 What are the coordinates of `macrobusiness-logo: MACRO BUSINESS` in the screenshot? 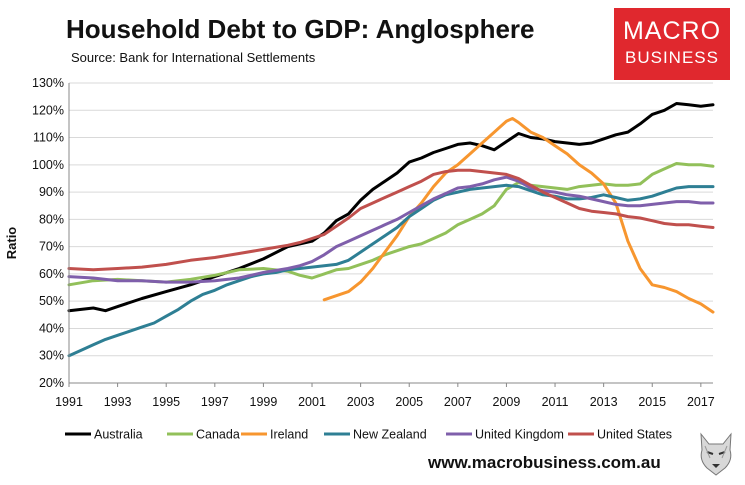 It's located at (672, 44).